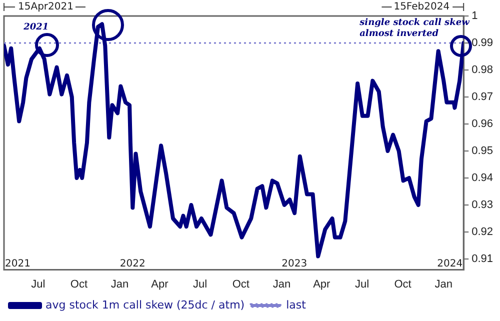  I want to click on y-tick-label: 0.97, so click(483, 97).